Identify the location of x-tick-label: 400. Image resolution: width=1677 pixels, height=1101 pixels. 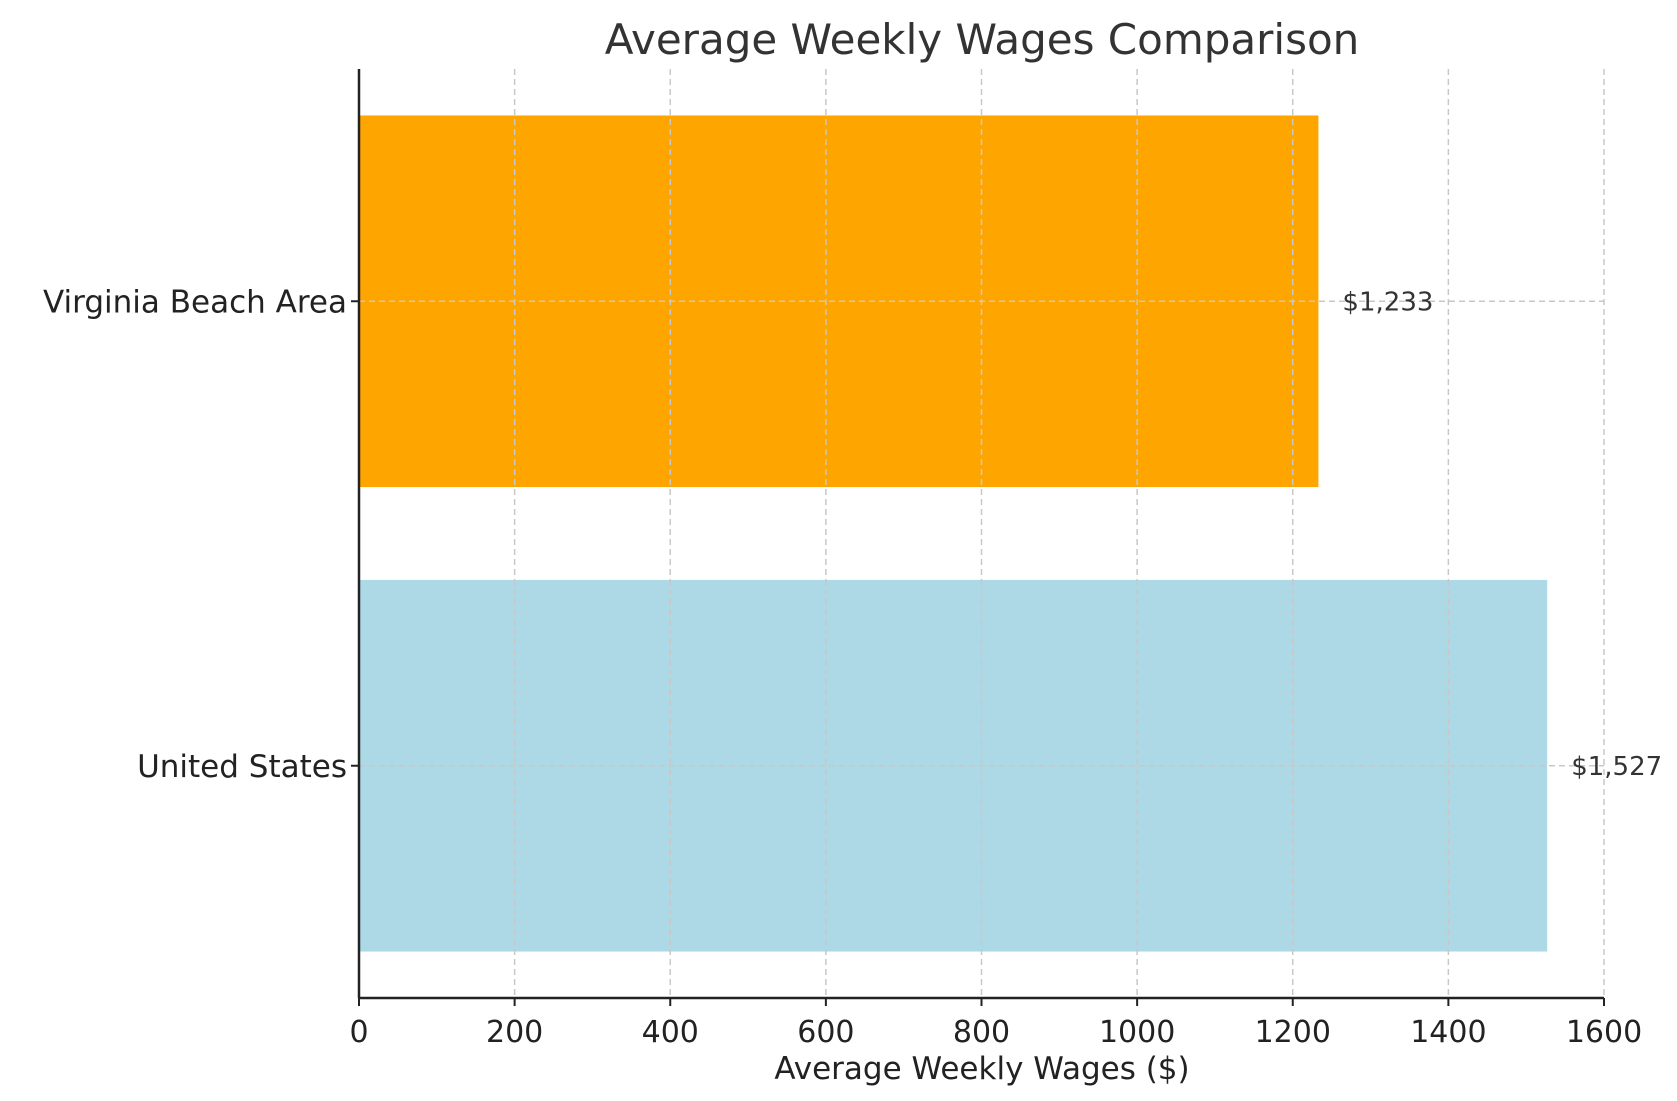
(670, 1032).